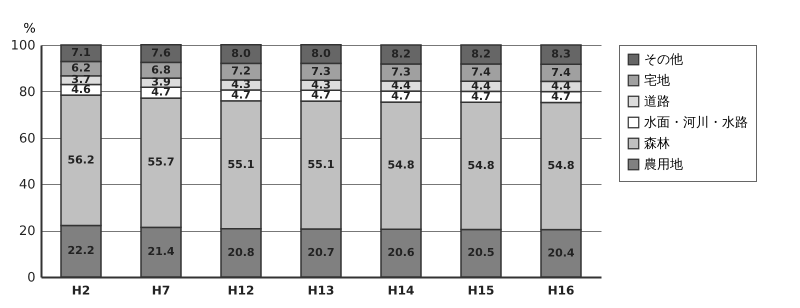 The image size is (800, 308). What do you see at coordinates (561, 253) in the screenshot?
I see `data-label: 20.4` at bounding box center [561, 253].